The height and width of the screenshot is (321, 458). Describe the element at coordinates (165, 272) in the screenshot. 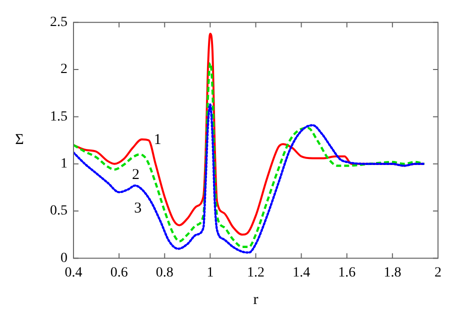

I see `x-tick-label: 0.8` at that location.